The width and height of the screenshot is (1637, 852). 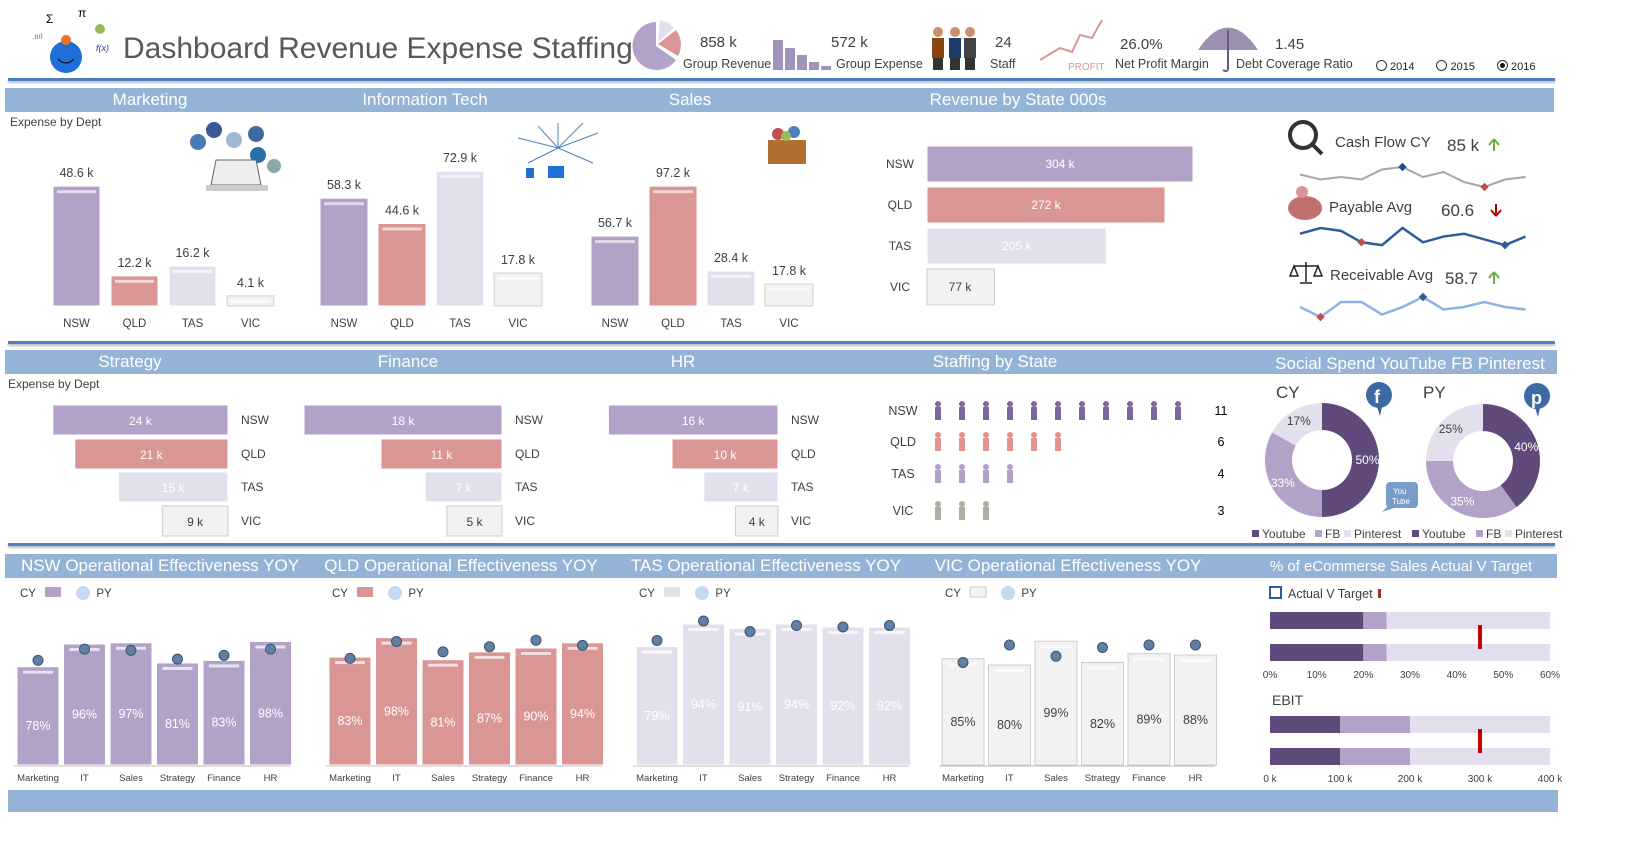 What do you see at coordinates (690, 99) in the screenshot?
I see `sales-title: Sales` at bounding box center [690, 99].